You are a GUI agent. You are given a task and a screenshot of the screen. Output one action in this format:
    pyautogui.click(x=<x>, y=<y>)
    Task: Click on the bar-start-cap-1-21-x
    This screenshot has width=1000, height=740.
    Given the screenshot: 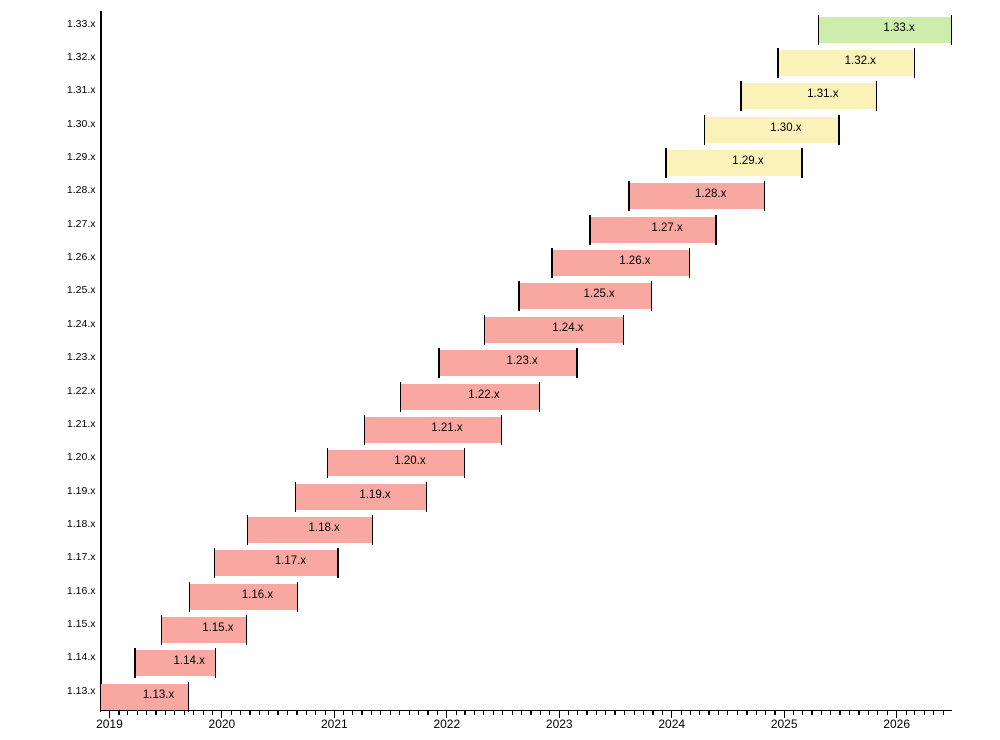 What is the action you would take?
    pyautogui.click(x=364, y=429)
    